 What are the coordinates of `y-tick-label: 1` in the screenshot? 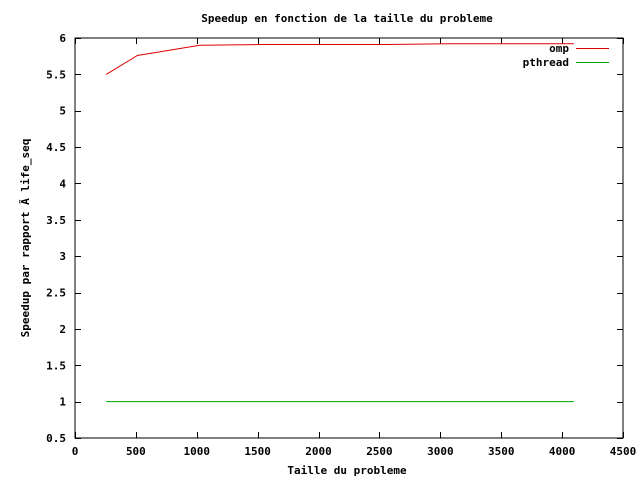 It's located at (62, 402).